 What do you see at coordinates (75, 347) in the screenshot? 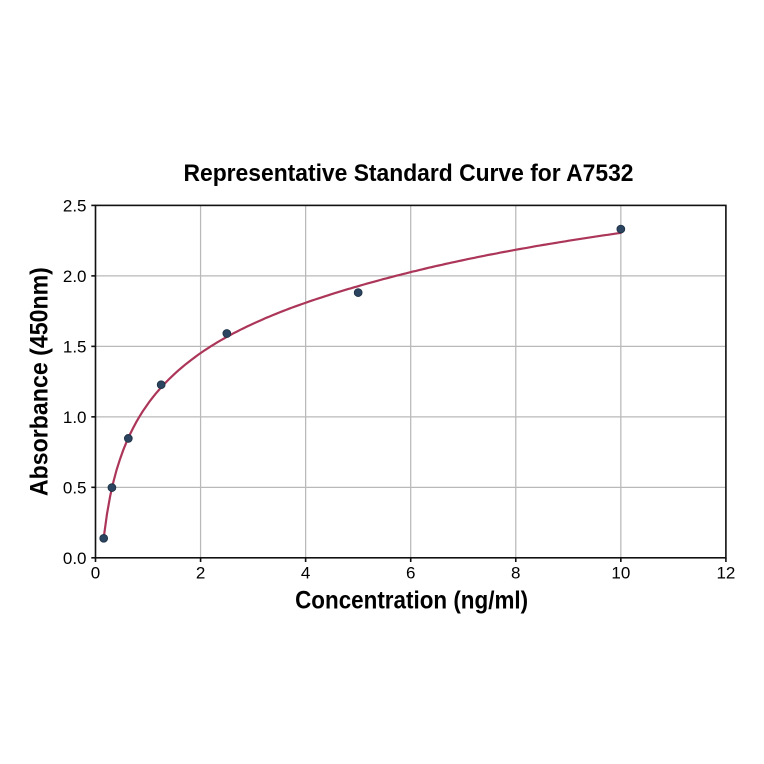
I see `svg-text: 1.5` at bounding box center [75, 347].